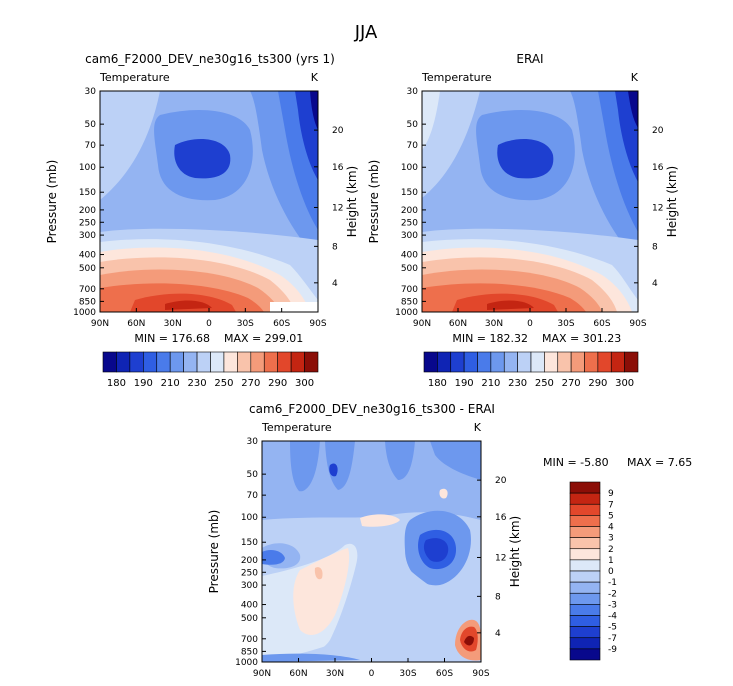 This screenshot has height=686, width=733. I want to click on y-tick-label: 400, so click(87, 256).